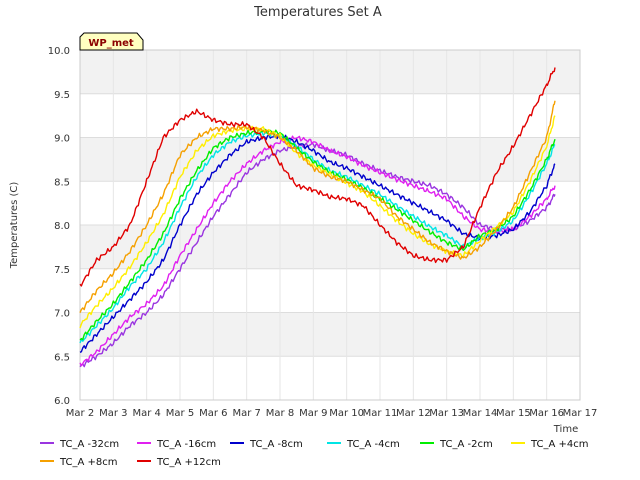  I want to click on site-badge: WP_met, so click(111, 41).